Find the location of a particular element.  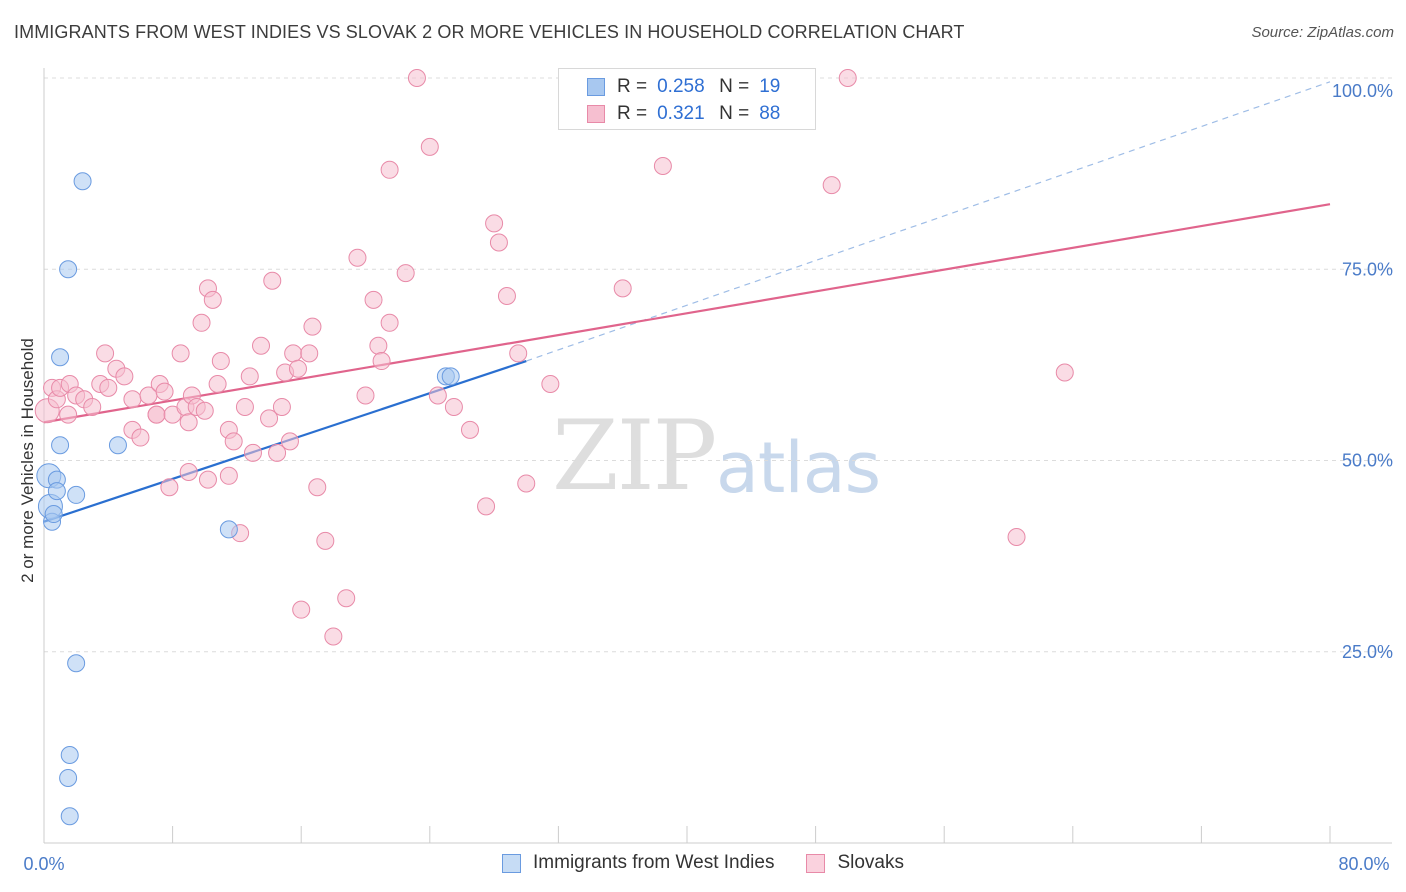

series-swatch-slovaks is located at coordinates (816, 863).